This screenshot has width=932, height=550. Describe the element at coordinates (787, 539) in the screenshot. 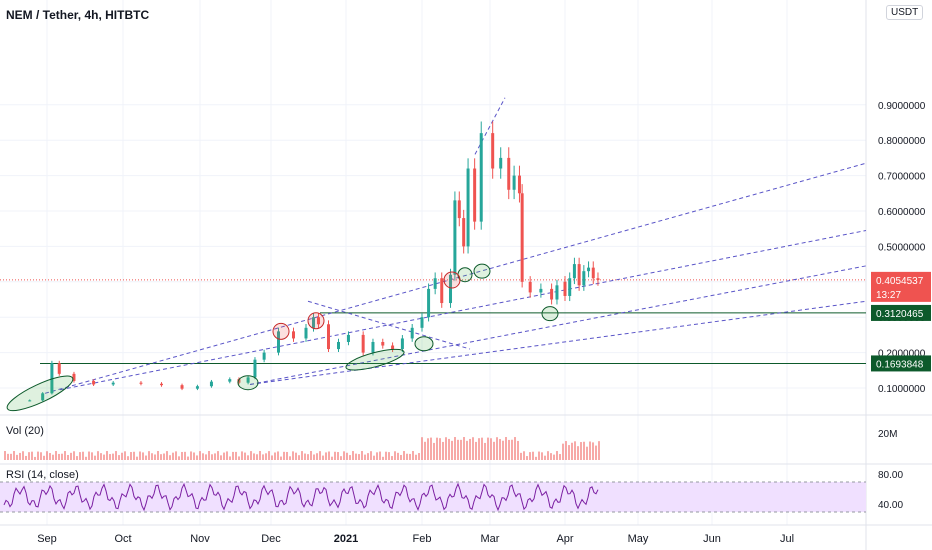

I see `time-tick-label: Jul` at that location.